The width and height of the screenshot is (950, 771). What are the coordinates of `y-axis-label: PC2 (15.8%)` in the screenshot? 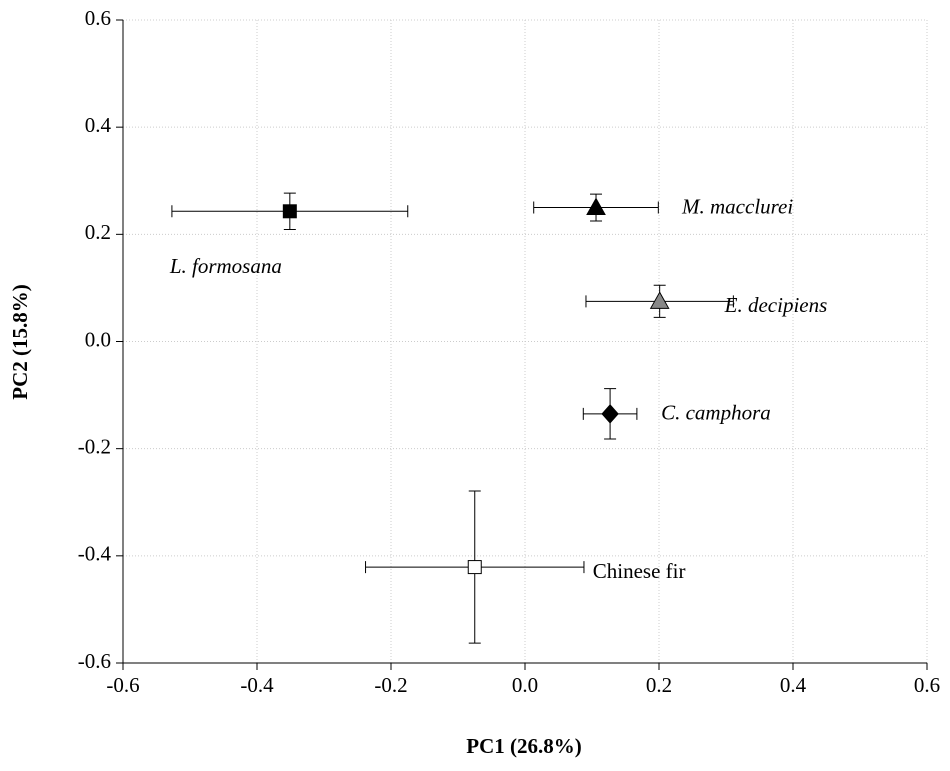 It's located at (20, 341).